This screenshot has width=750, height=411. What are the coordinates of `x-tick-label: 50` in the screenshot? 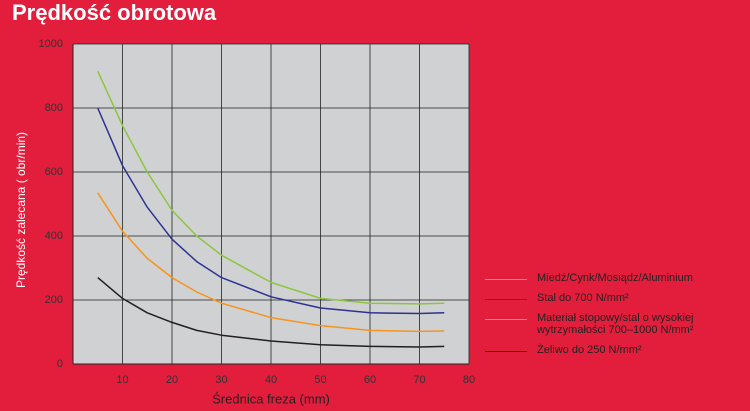 It's located at (320, 380).